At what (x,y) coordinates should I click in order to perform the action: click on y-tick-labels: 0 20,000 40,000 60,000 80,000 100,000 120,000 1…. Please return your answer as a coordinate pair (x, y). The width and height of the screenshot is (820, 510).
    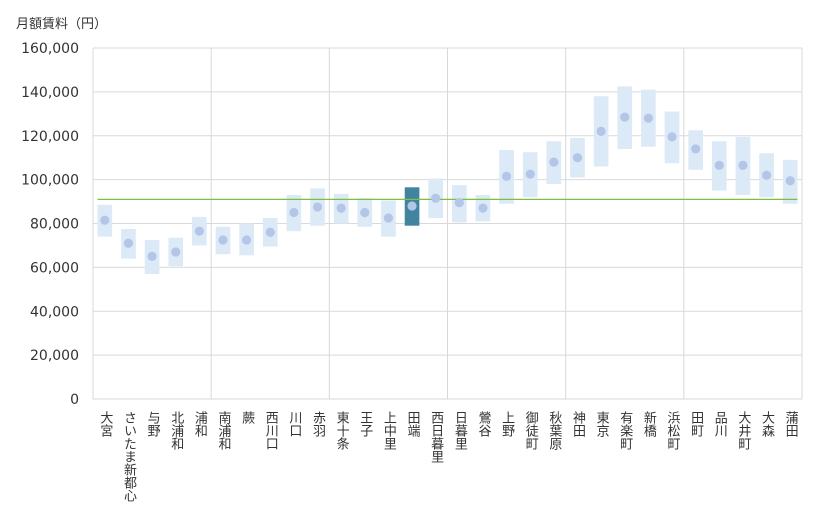
    Looking at the image, I should click on (50, 224).